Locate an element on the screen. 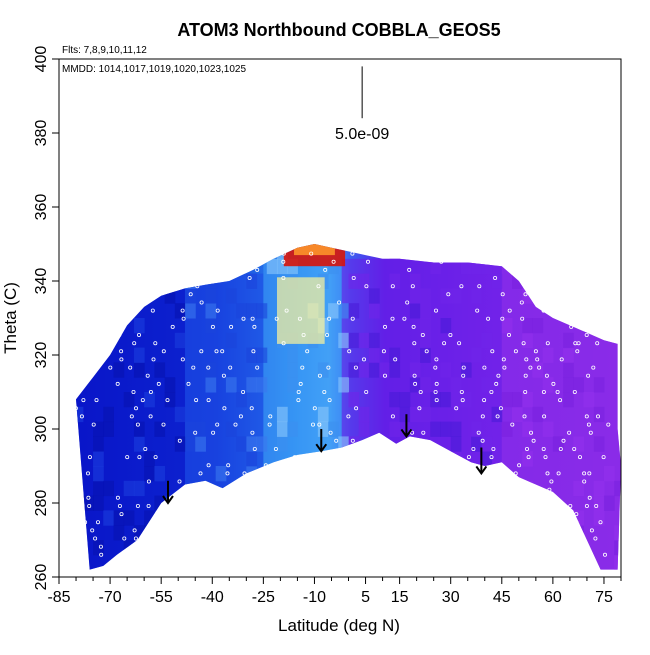 This screenshot has width=650, height=655. hotspot-orange-band is located at coordinates (314, 250).